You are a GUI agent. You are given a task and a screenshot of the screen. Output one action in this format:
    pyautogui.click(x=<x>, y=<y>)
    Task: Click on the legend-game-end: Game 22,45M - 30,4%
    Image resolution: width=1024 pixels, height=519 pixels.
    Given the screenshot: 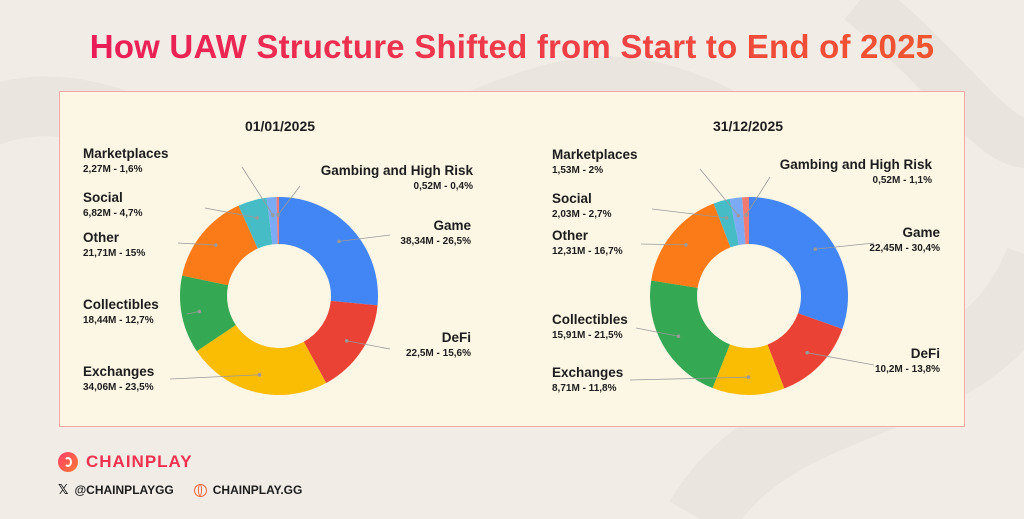 What is the action you would take?
    pyautogui.click(x=904, y=240)
    